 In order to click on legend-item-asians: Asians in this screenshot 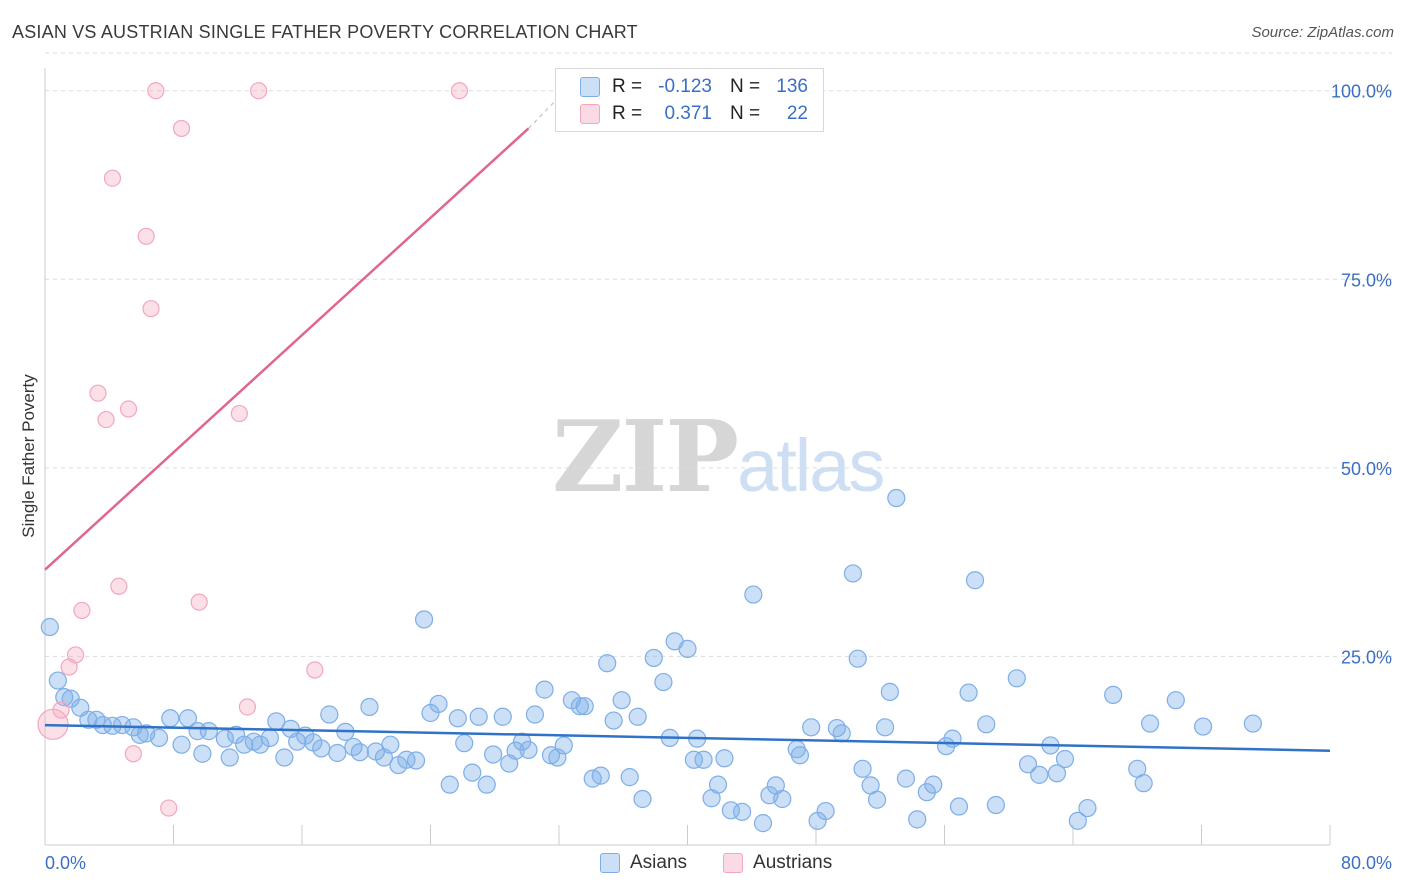, I will do `click(643, 863)`.